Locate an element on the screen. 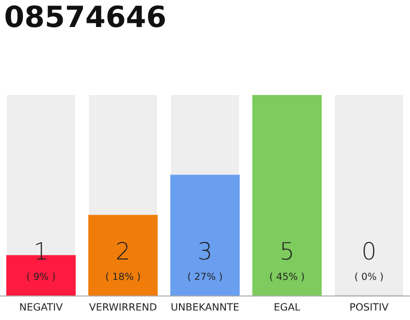  x-tick-label: POSITIV is located at coordinates (369, 307).